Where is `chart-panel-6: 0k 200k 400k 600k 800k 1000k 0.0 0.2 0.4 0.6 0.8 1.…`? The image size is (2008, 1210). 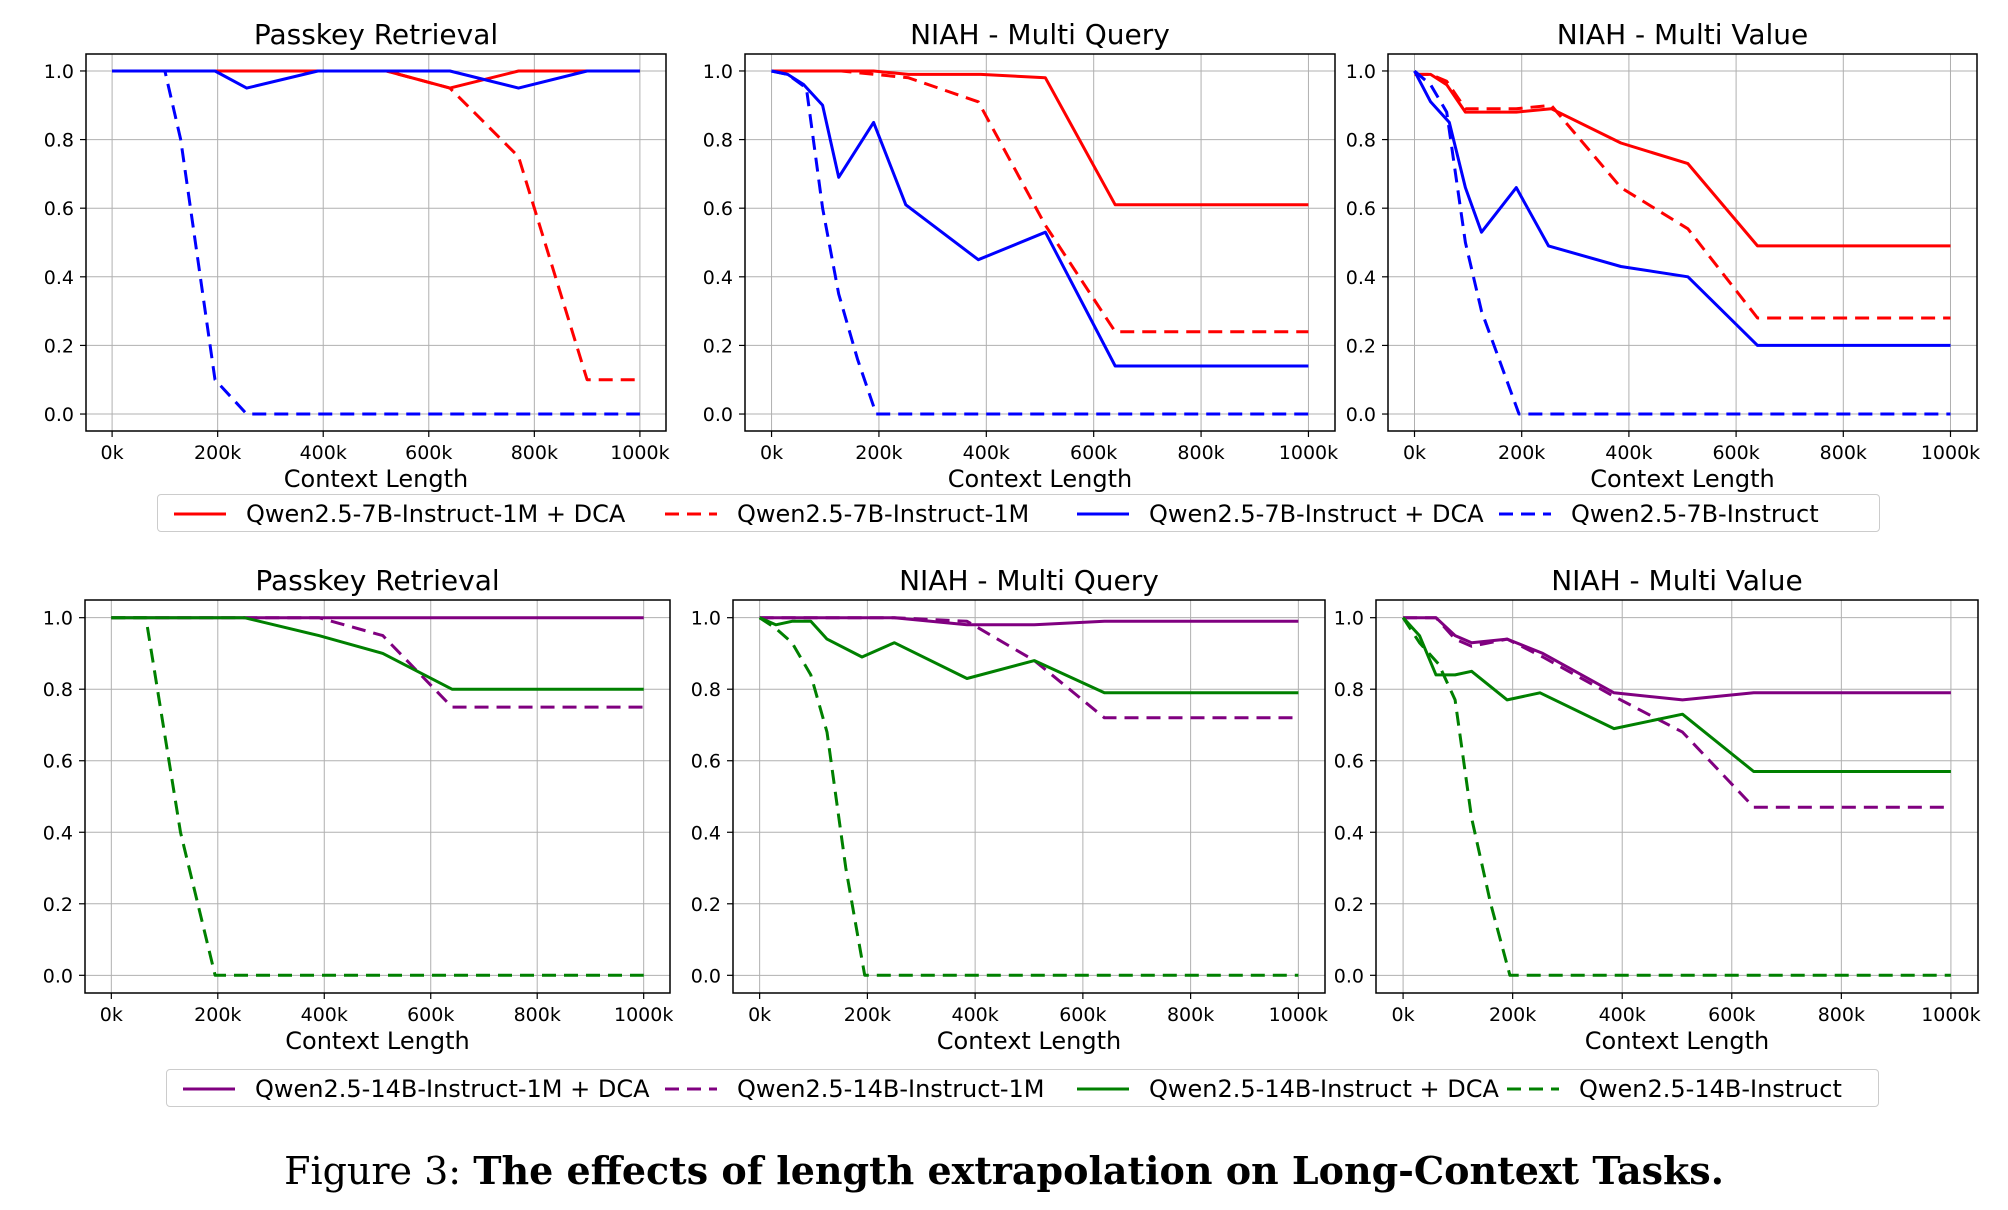 chart-panel-6: 0k 200k 400k 600k 800k 1000k 0.0 0.2 0.4 0.6 0.8 1.… is located at coordinates (1657, 809).